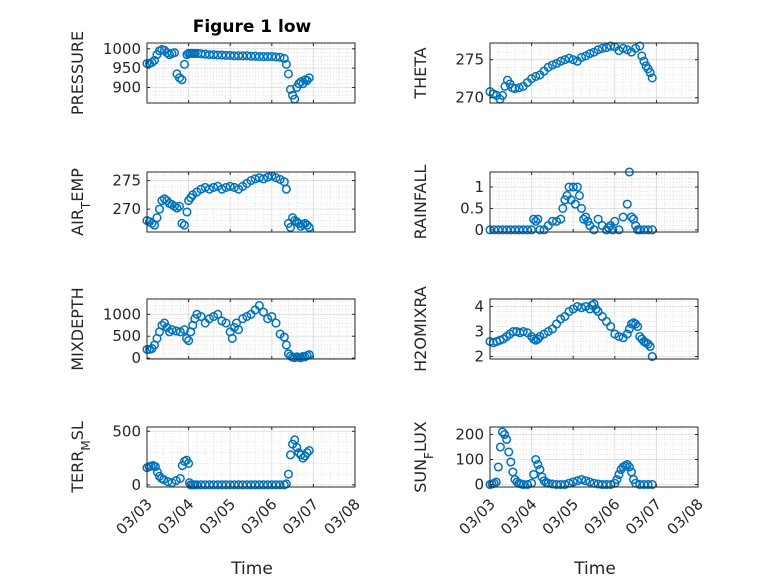  Describe the element at coordinates (212, 329) in the screenshot. I see `subplot-mixdepth: 0 500 1000 MIXDEPTH` at that location.